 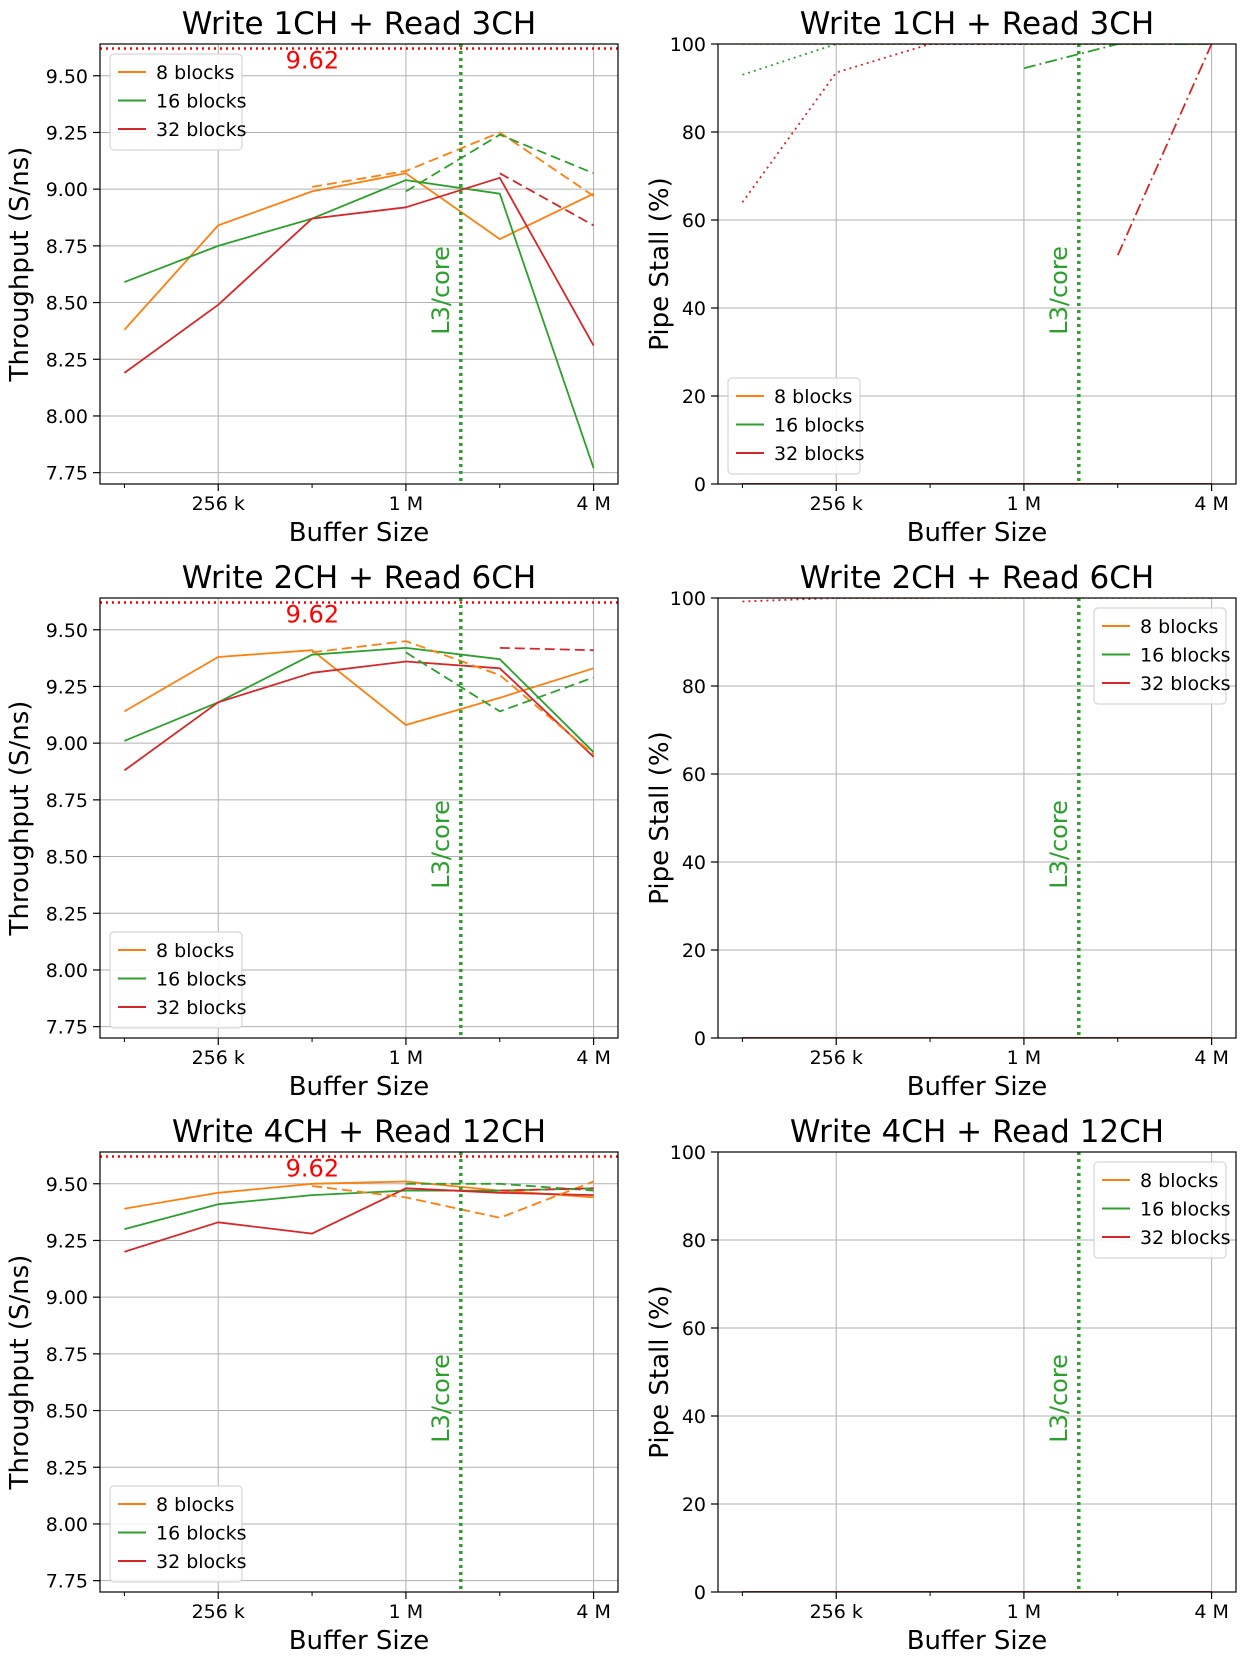 What do you see at coordinates (977, 578) in the screenshot?
I see `chart-title: Write 2CH + Read 6CH` at bounding box center [977, 578].